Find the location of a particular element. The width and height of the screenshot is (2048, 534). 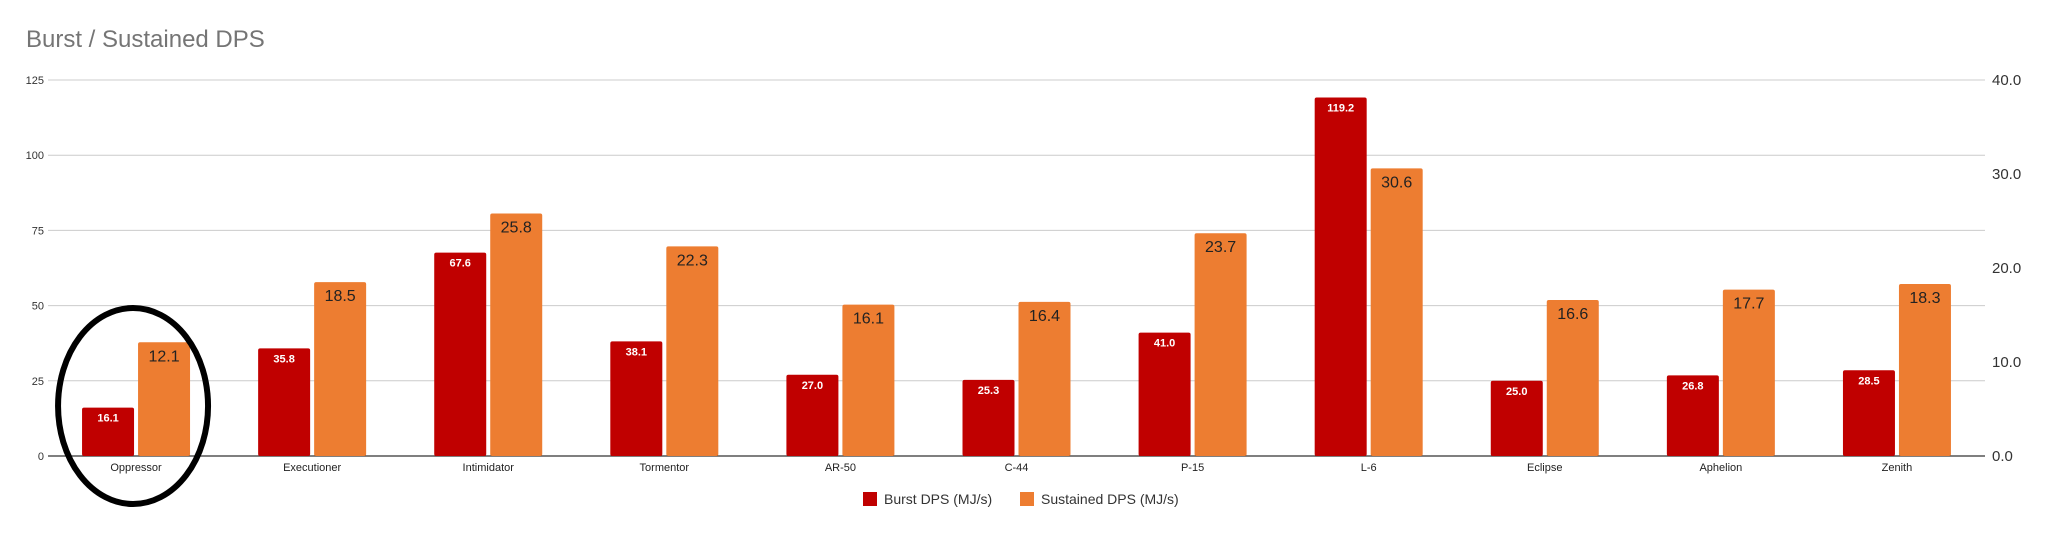

data-label-sustained: 12.1 is located at coordinates (163, 356).